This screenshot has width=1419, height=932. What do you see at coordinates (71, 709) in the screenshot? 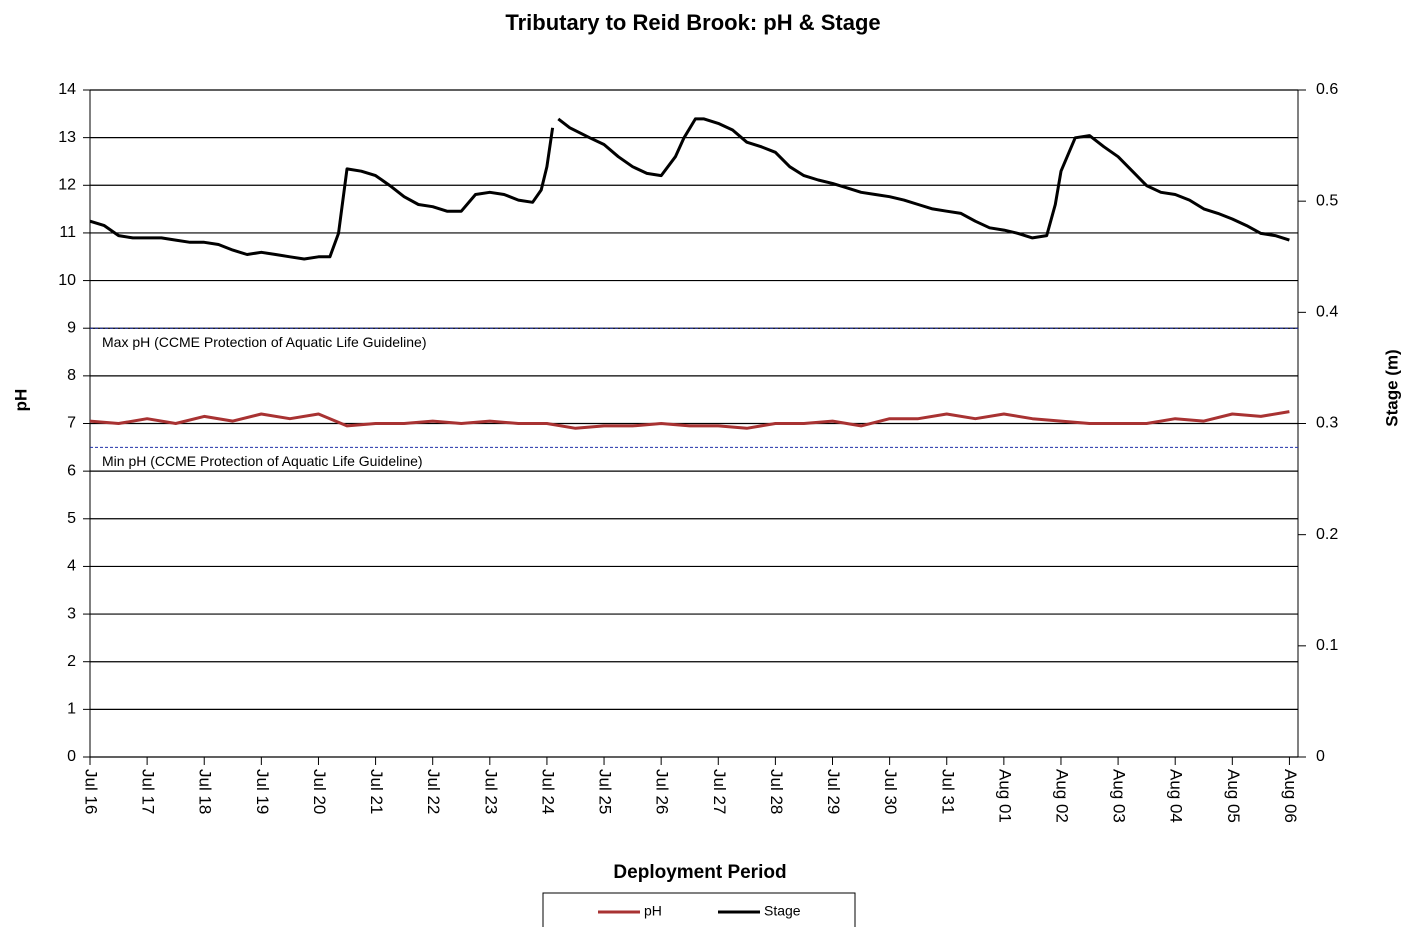
I see `y-tick-label: 1` at bounding box center [71, 709].